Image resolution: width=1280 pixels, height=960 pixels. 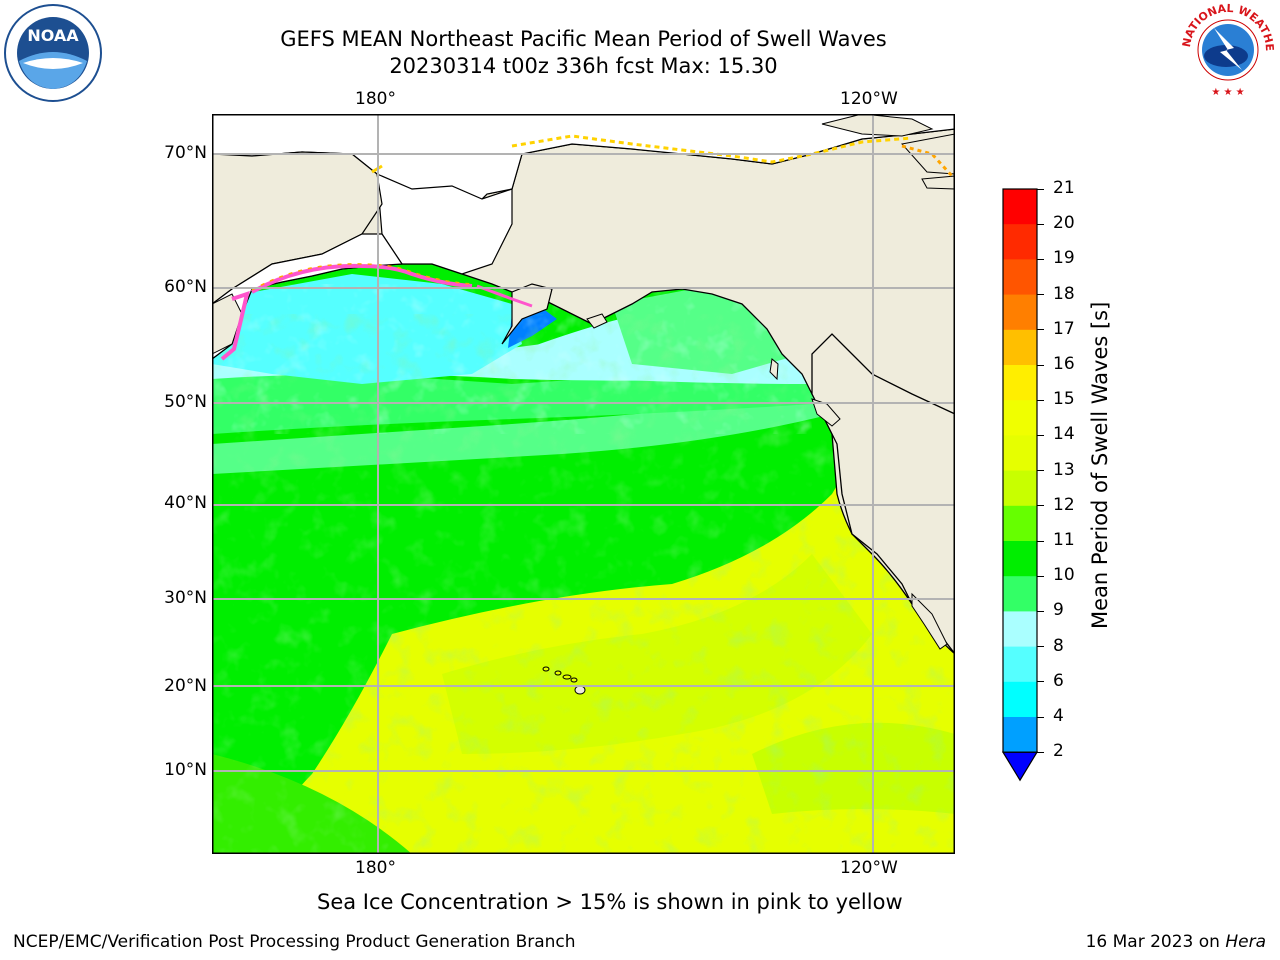 I want to click on colorbar-tick-label: 10, so click(x=1064, y=575).